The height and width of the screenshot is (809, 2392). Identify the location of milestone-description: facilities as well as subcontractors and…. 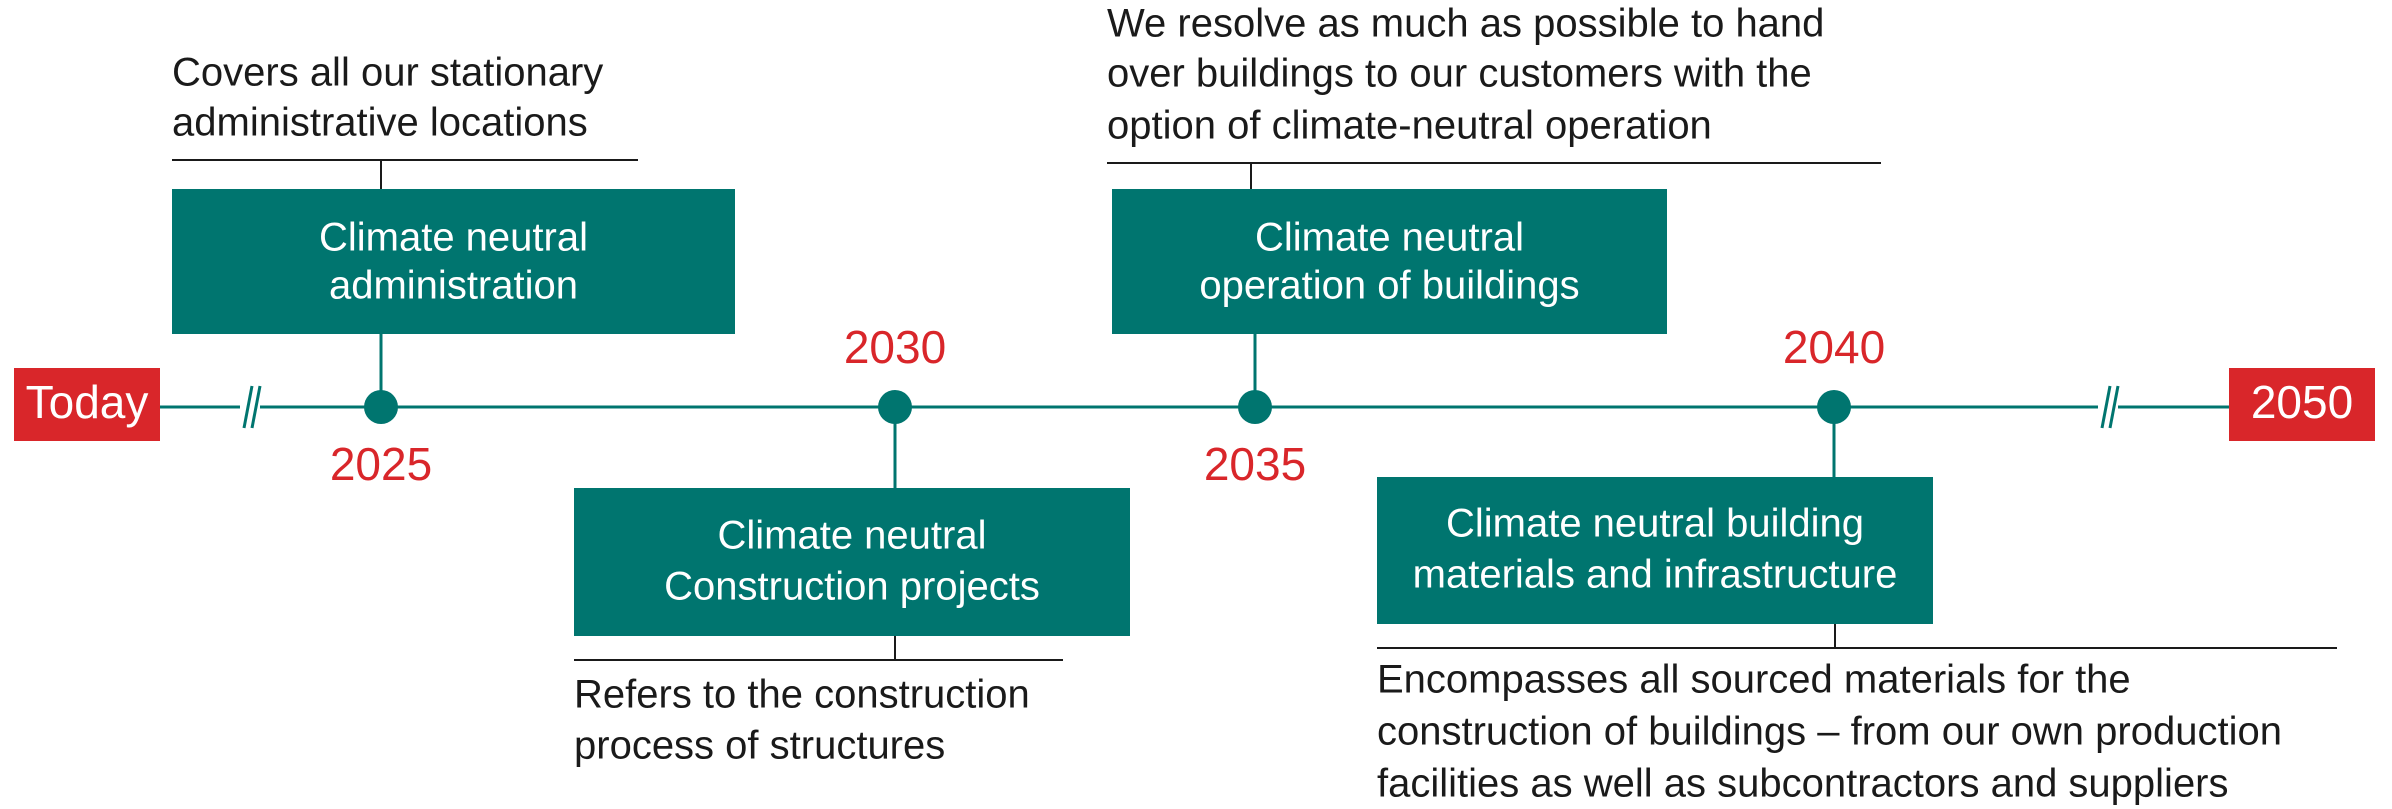
(1803, 784).